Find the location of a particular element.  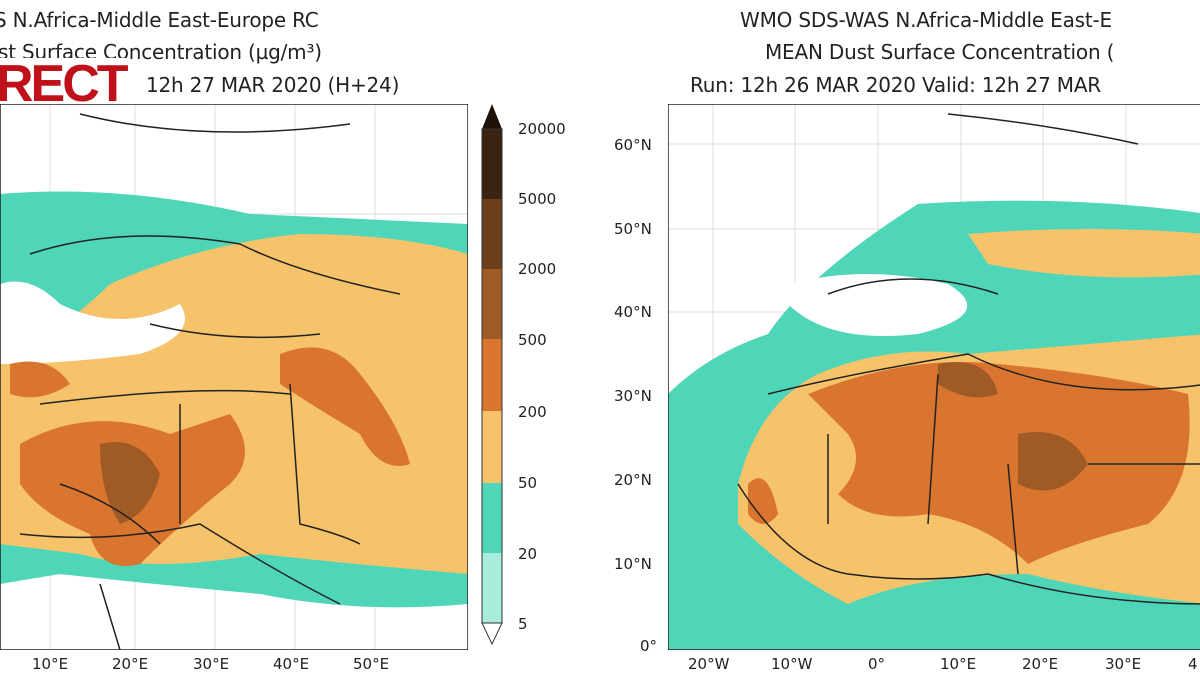

left-title-line3: 12h 27 MAR 2020 (H+24) is located at coordinates (273, 85).